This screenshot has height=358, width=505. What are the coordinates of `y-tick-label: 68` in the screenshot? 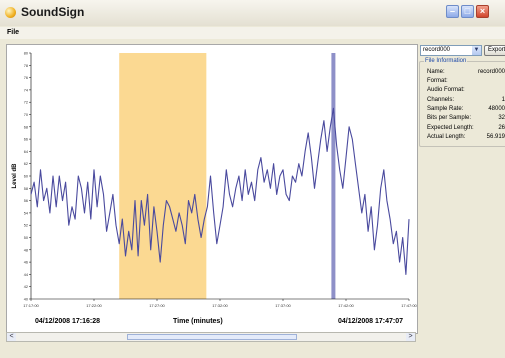 It's located at (26, 127).